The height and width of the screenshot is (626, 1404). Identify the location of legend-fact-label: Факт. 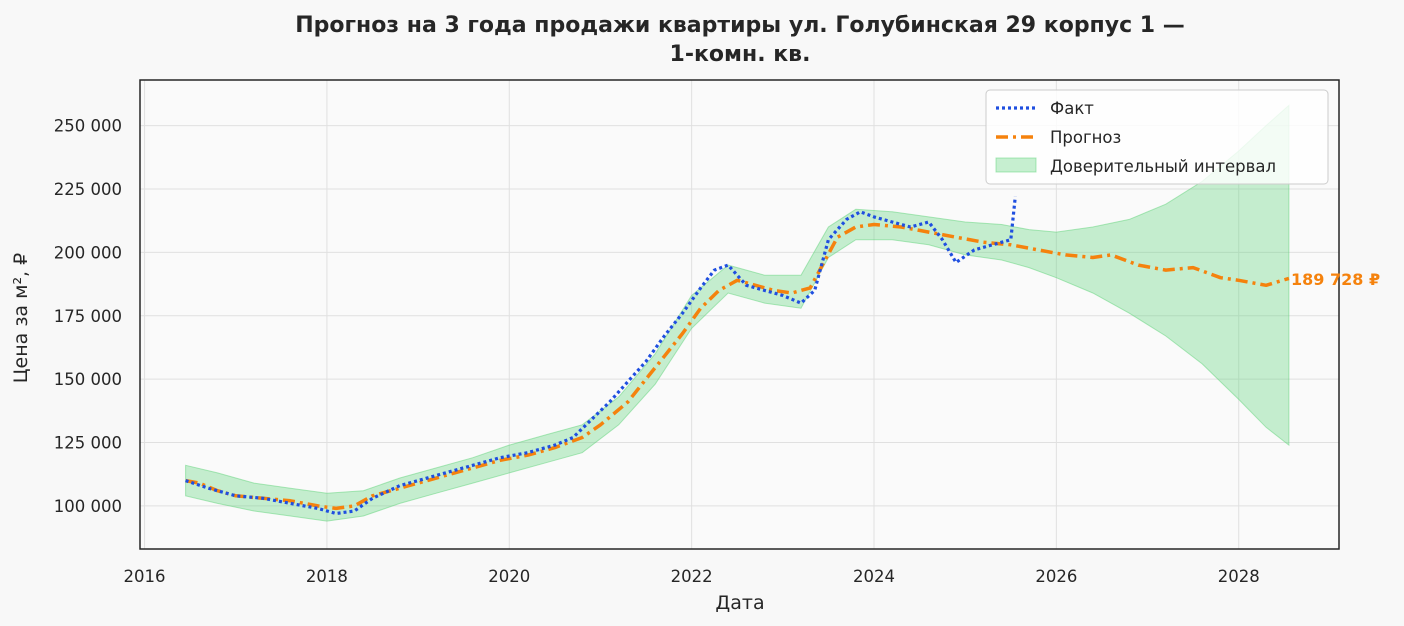
(1072, 108).